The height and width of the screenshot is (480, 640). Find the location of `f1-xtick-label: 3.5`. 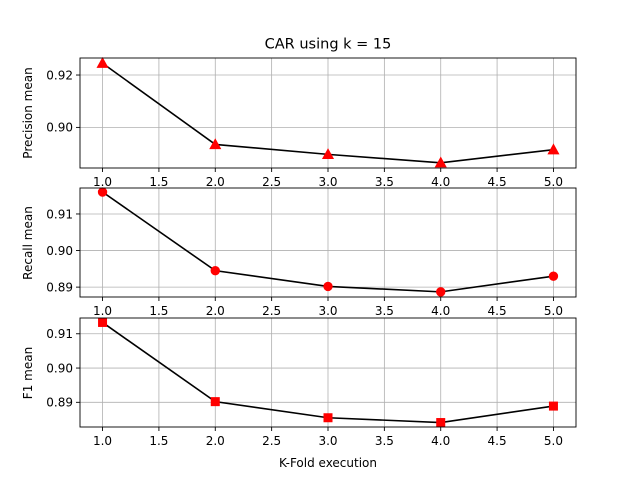

f1-xtick-label: 3.5 is located at coordinates (384, 441).